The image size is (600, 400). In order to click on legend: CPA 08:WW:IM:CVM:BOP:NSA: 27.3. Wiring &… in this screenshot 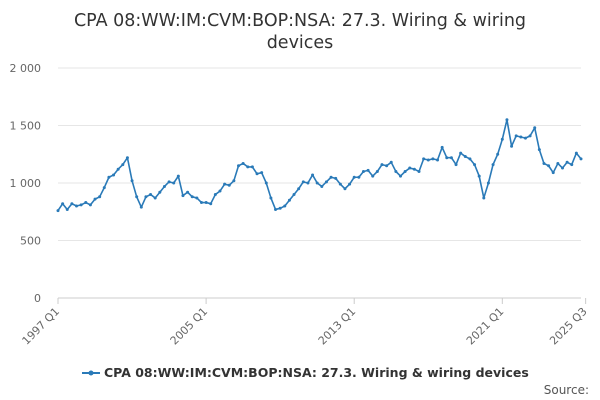, I will do `click(305, 372)`.